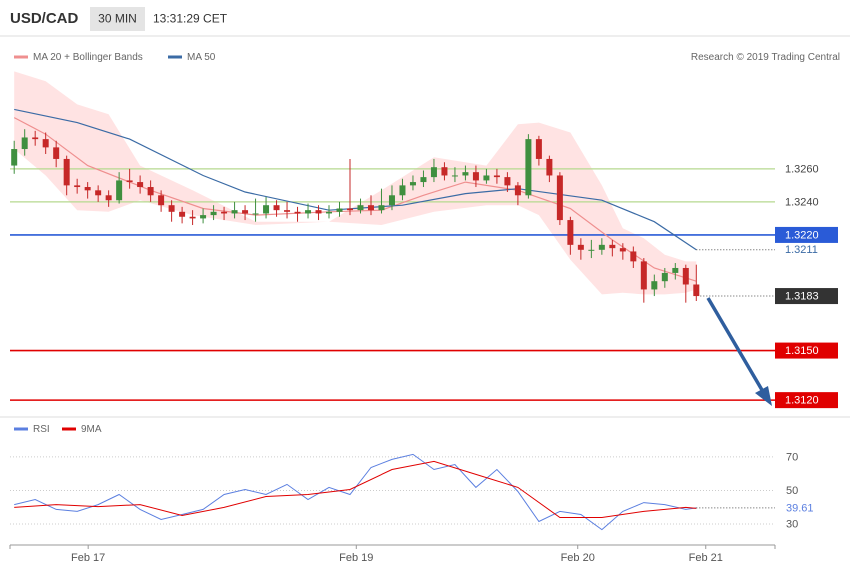 Image resolution: width=850 pixels, height=581 pixels. I want to click on x-tick-label: Feb 19, so click(356, 558).